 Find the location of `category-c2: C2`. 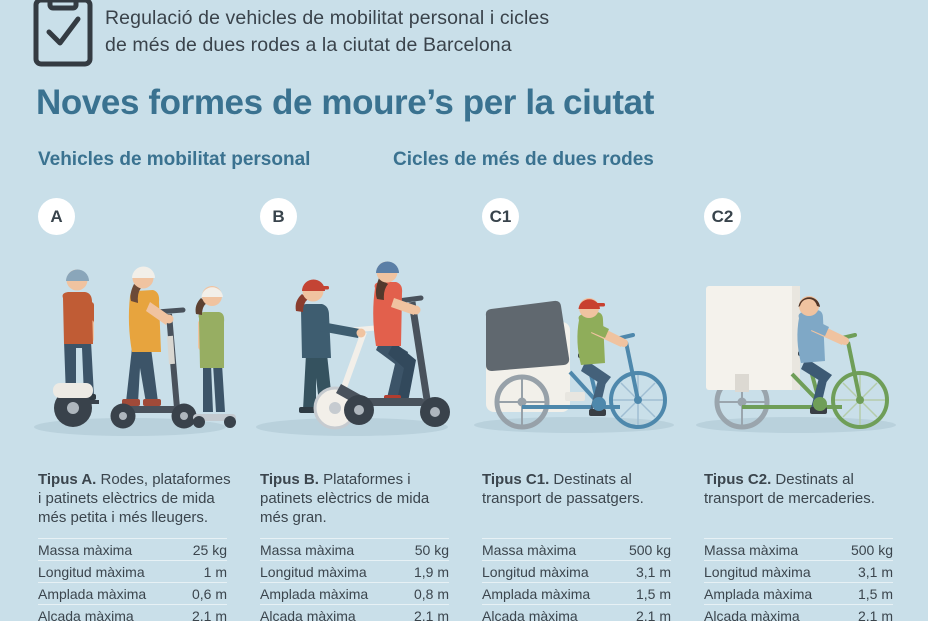

category-c2: C2 is located at coordinates (796, 409).